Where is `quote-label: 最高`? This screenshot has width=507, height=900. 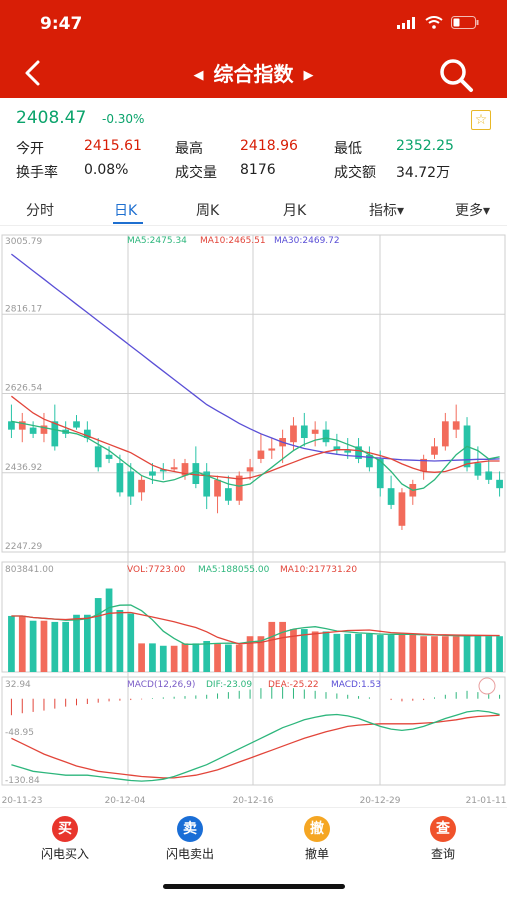 quote-label: 最高 is located at coordinates (189, 149).